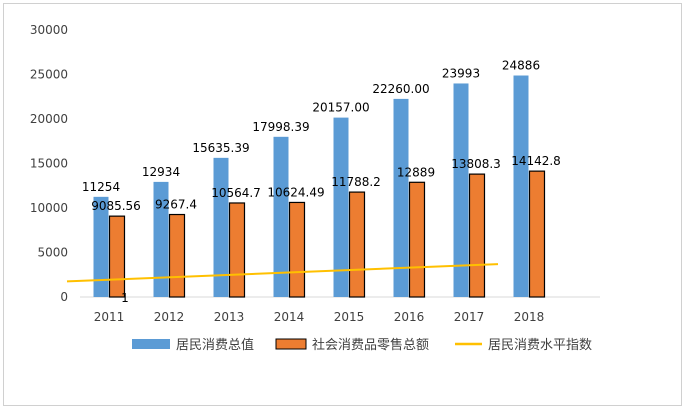  Describe the element at coordinates (49, 75) in the screenshot. I see `y-tick-label: 25000` at that location.